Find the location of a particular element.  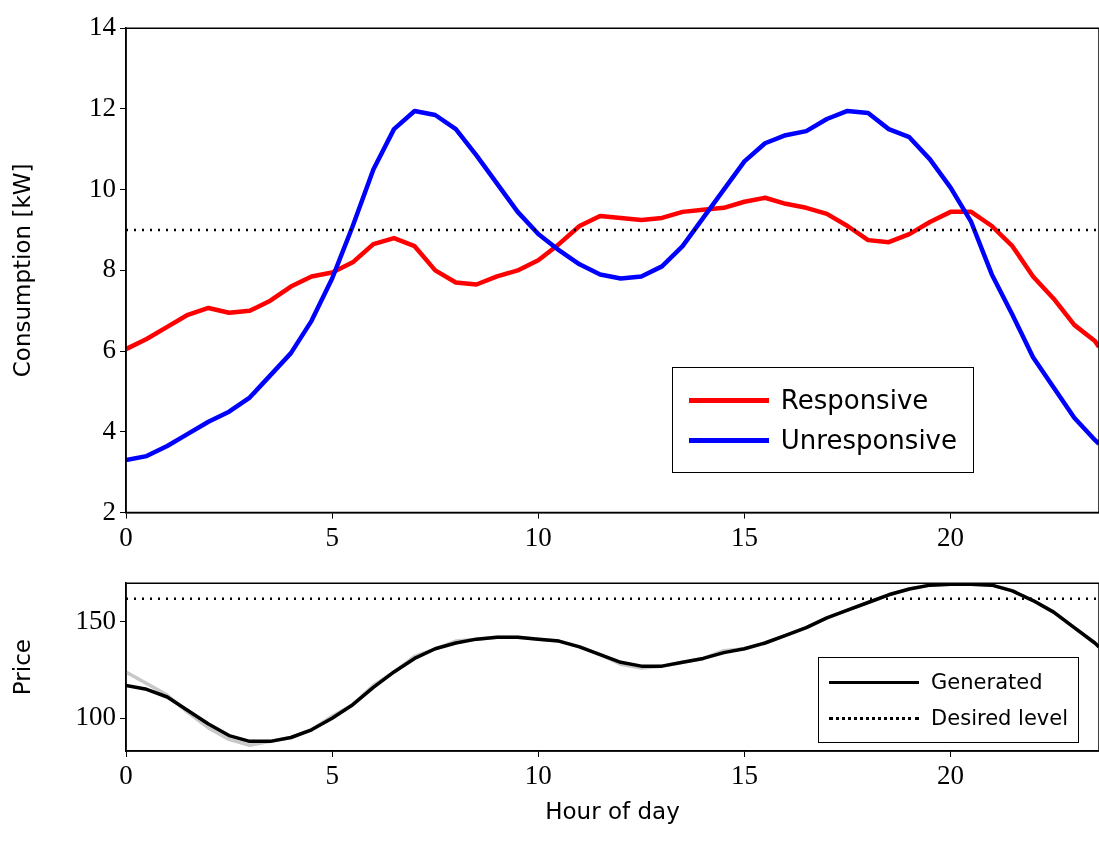

legend-label: Desired level is located at coordinates (999, 718).